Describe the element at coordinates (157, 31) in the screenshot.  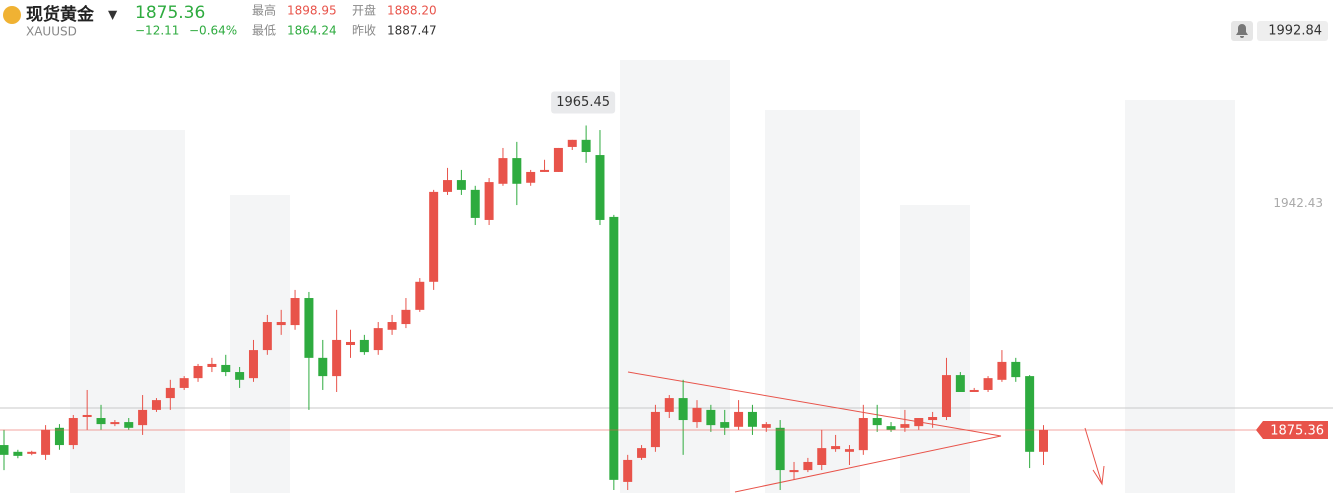
I see `change: −12.11` at that location.